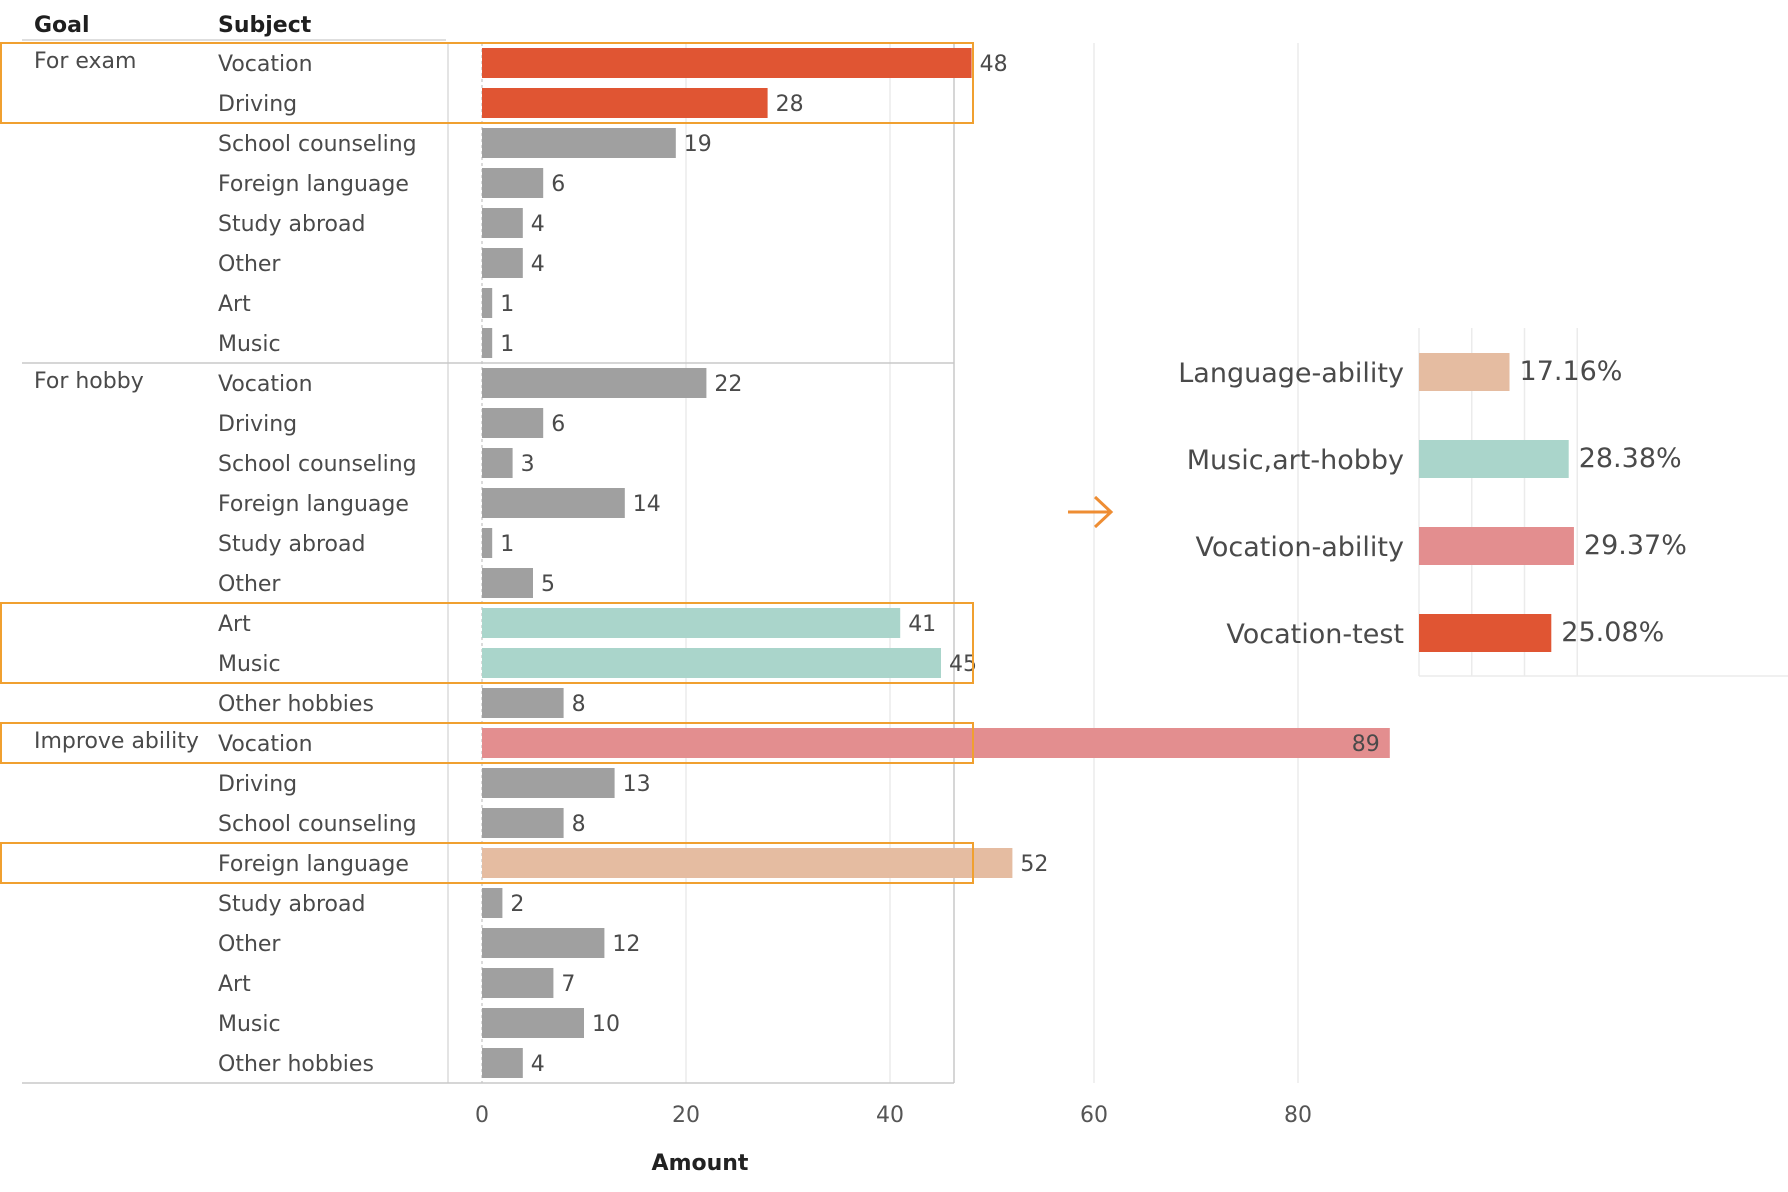 Image resolution: width=1788 pixels, height=1192 pixels. Describe the element at coordinates (1300, 547) in the screenshot. I see `category-label: Vocation-ability` at that location.